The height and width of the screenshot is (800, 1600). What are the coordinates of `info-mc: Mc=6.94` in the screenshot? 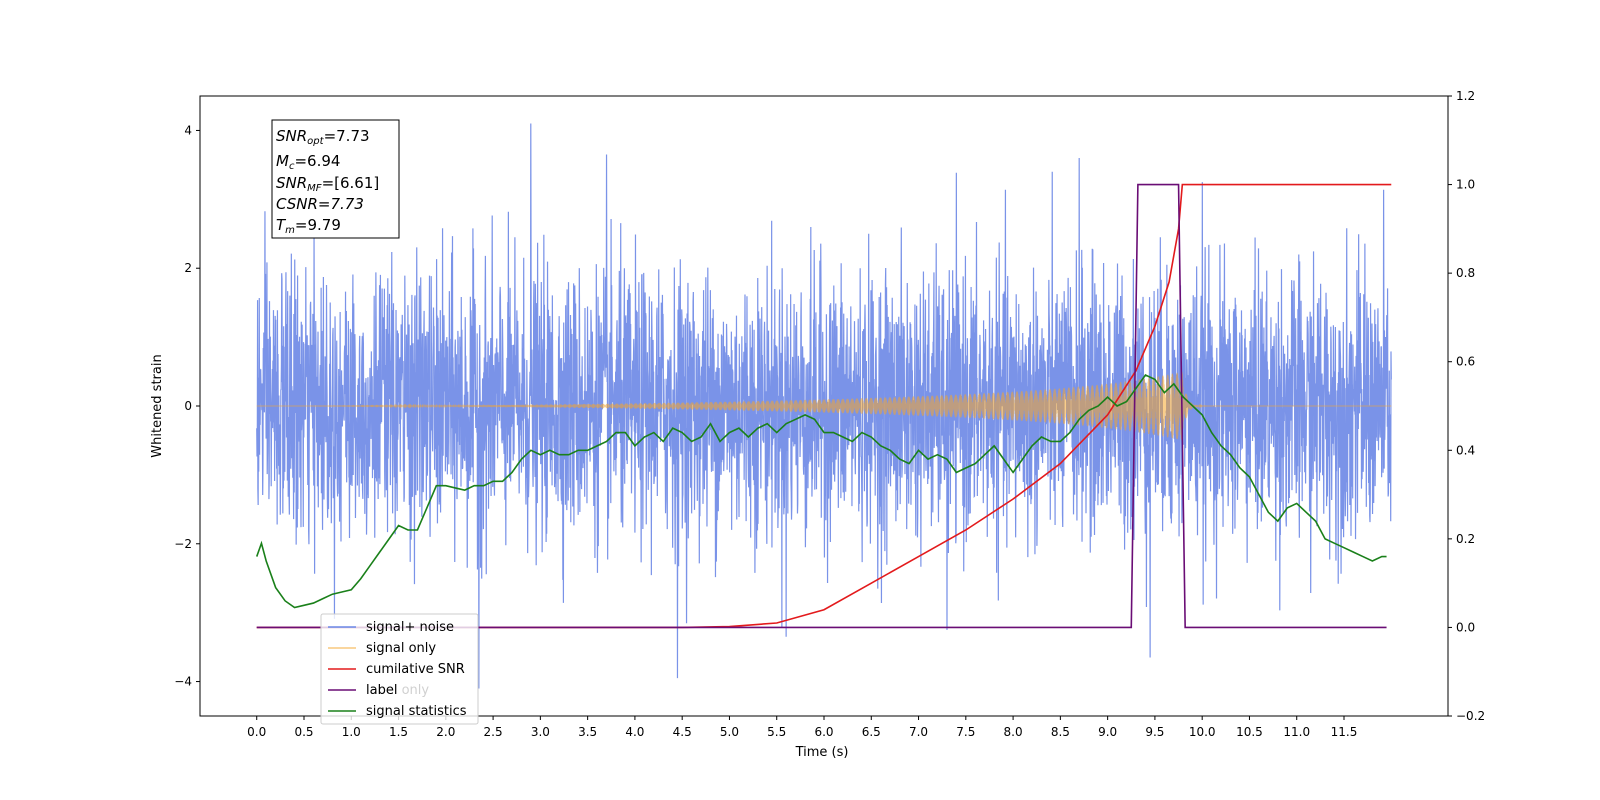 It's located at (308, 162).